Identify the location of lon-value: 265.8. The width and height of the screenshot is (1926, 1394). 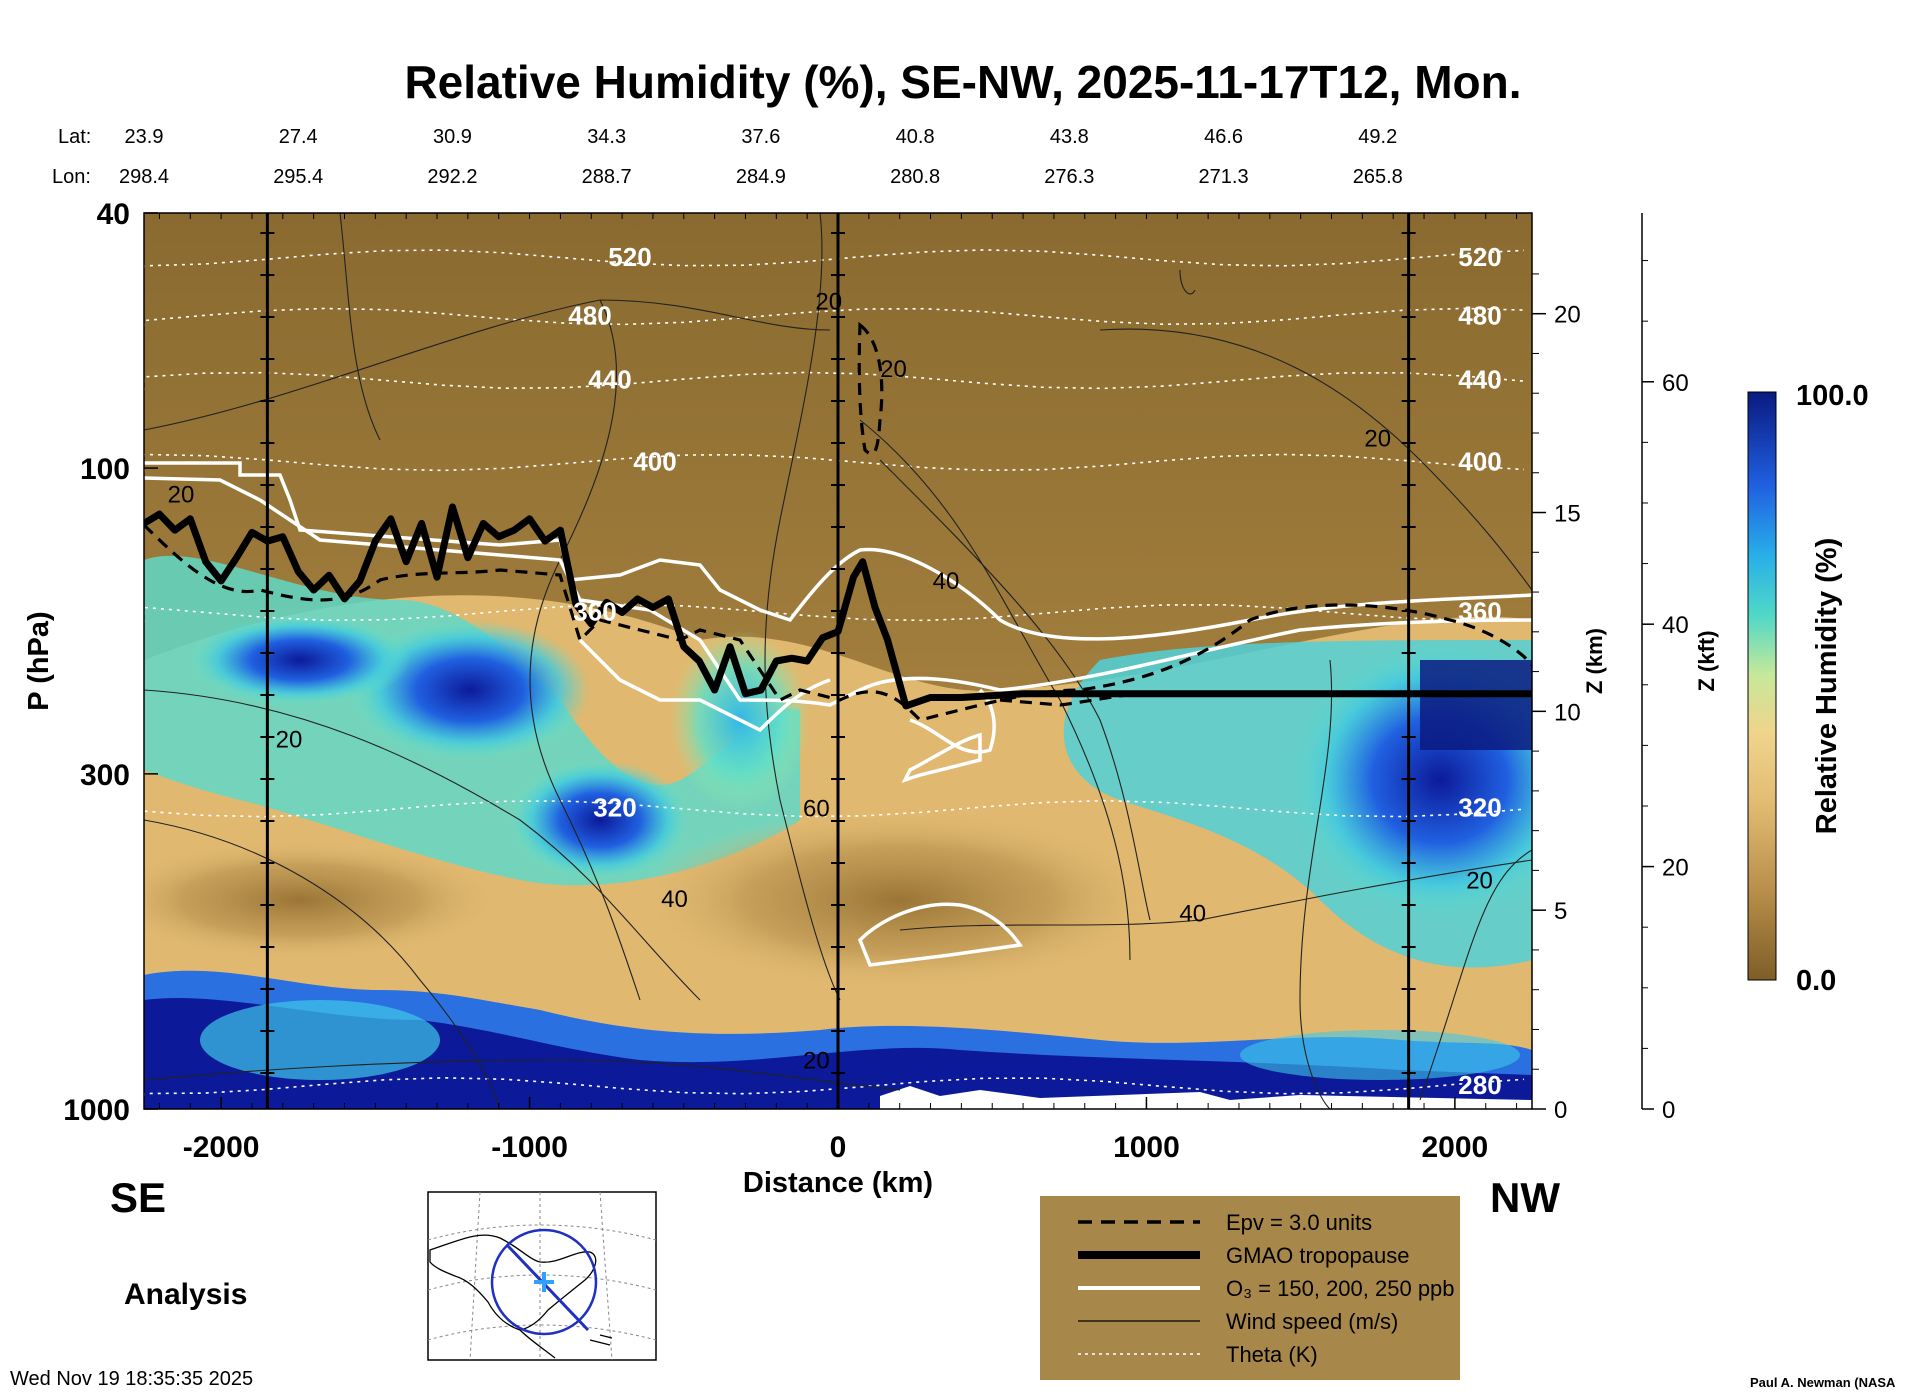
(1378, 177).